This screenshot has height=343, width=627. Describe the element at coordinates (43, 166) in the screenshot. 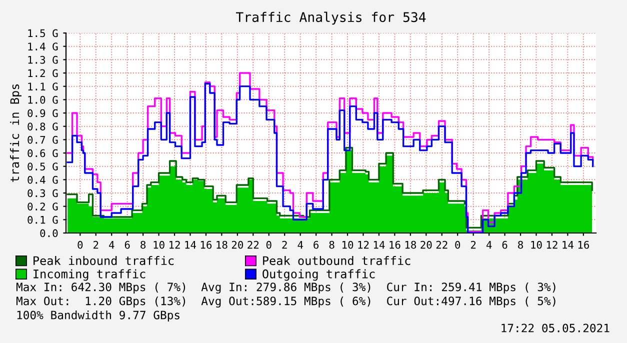

I see `y-tick-label: 0.5 G` at that location.